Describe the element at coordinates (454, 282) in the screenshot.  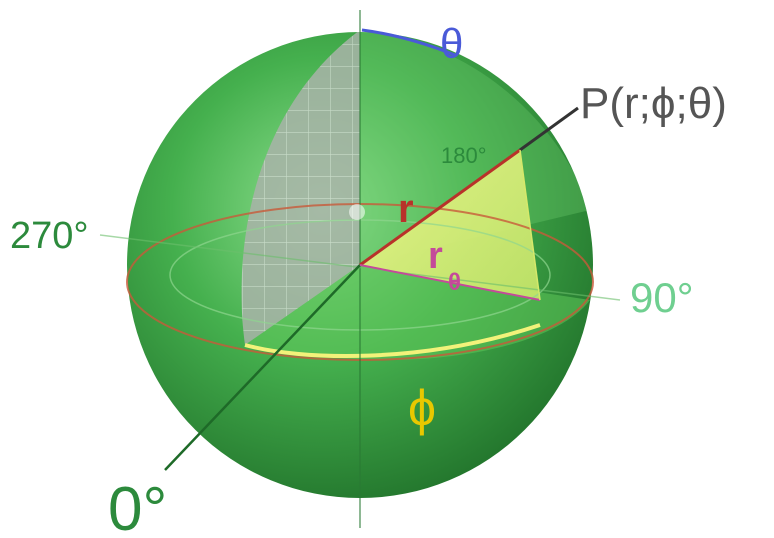
I see `r-theta-subscript: θ` at that location.